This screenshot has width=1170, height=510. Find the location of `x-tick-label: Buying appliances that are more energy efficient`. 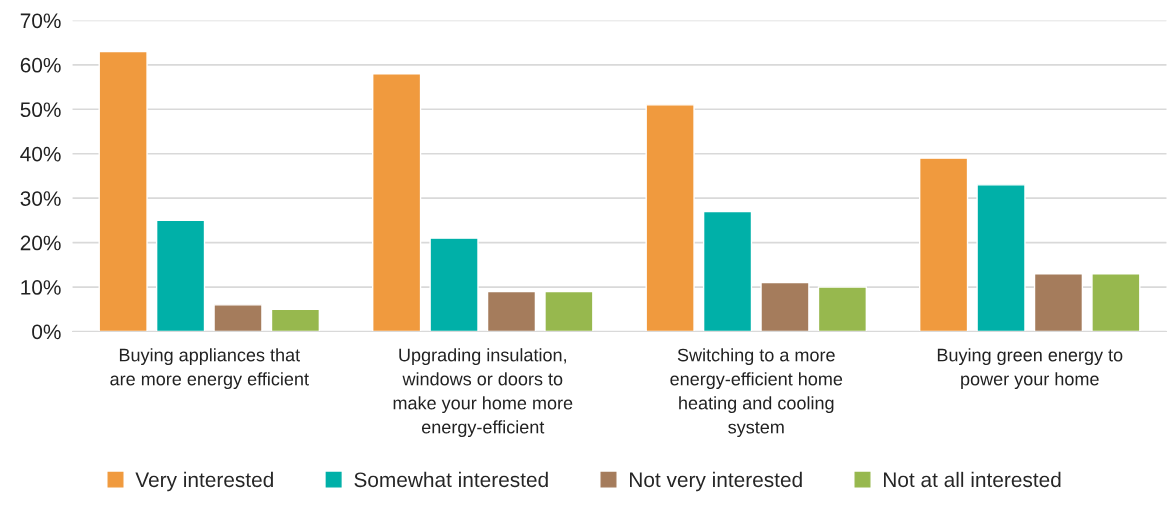

x-tick-label: Buying appliances that are more energy efficient is located at coordinates (209, 369).